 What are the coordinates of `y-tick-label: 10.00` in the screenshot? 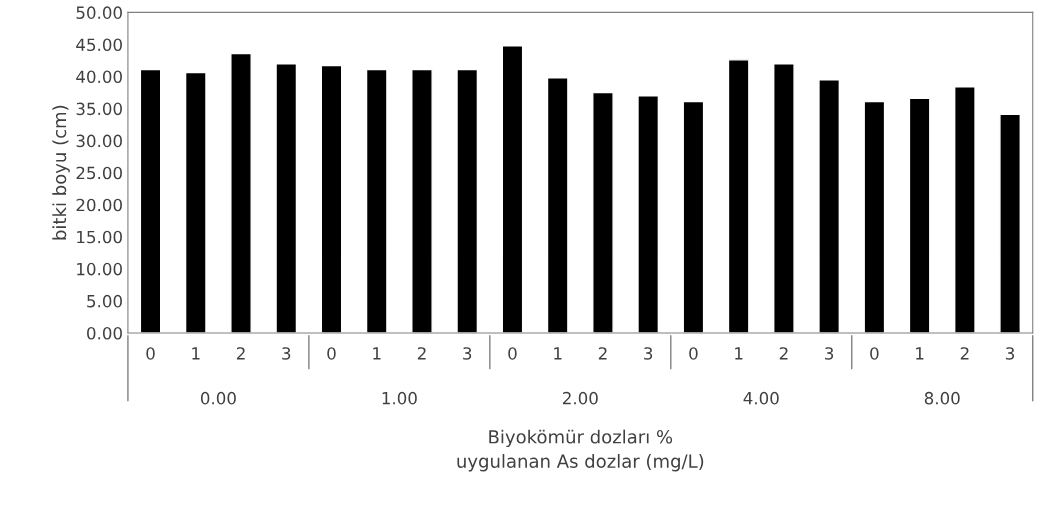 It's located at (99, 269).